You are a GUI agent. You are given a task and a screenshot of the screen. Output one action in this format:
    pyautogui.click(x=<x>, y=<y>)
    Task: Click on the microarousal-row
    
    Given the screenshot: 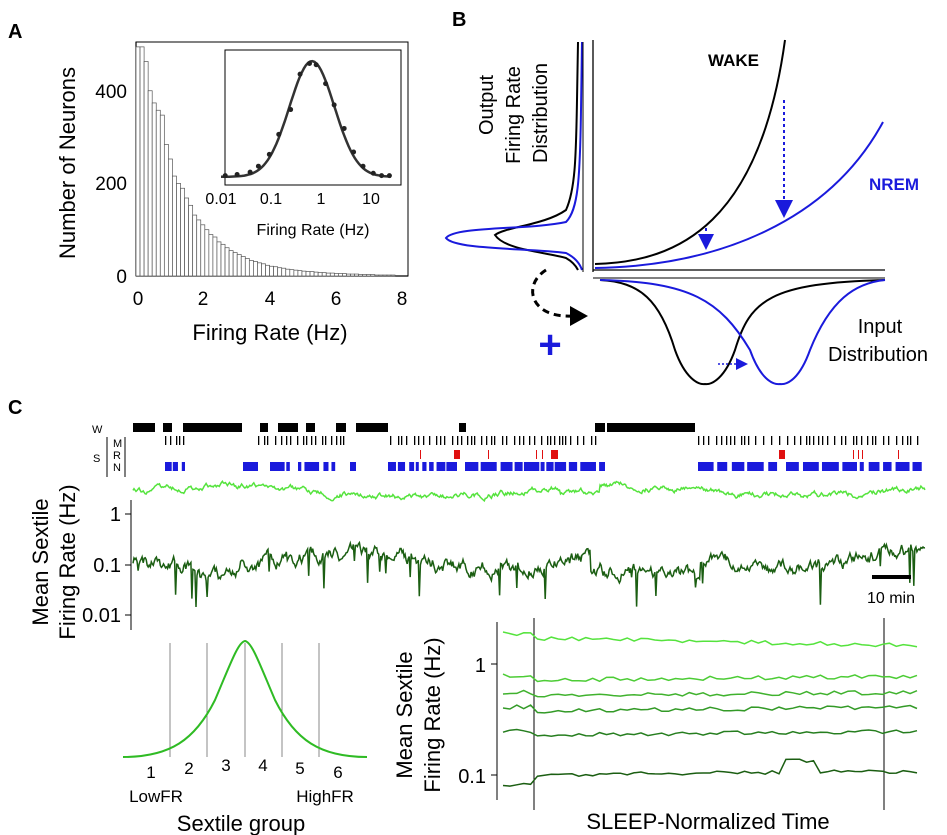 What is the action you would take?
    pyautogui.click(x=542, y=440)
    